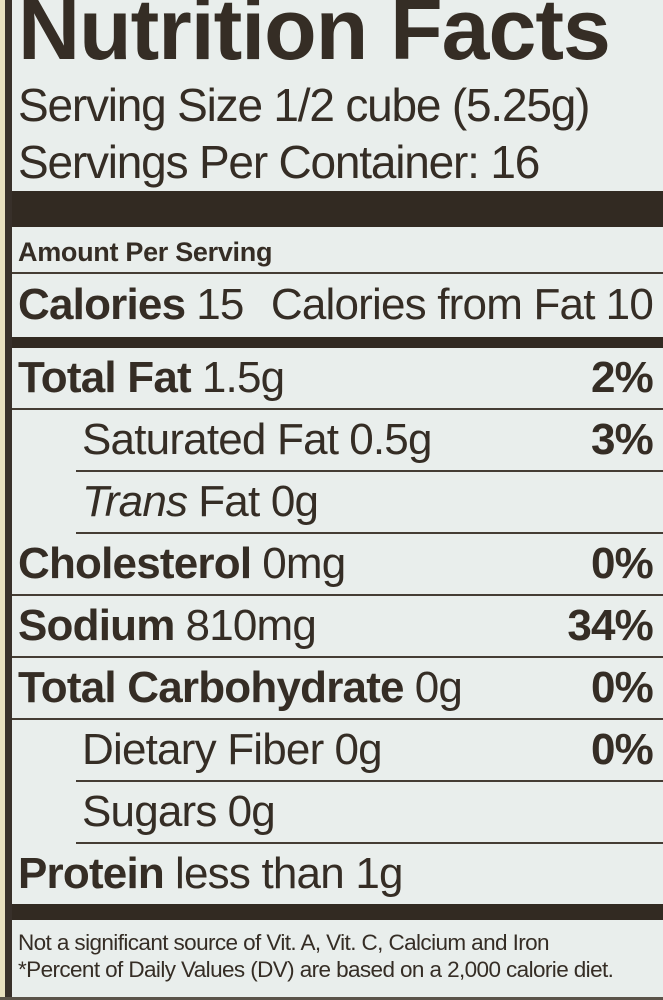 The image size is (663, 1000). What do you see at coordinates (145, 252) in the screenshot?
I see `amount-per-serving-heading: Amount Per Serving` at bounding box center [145, 252].